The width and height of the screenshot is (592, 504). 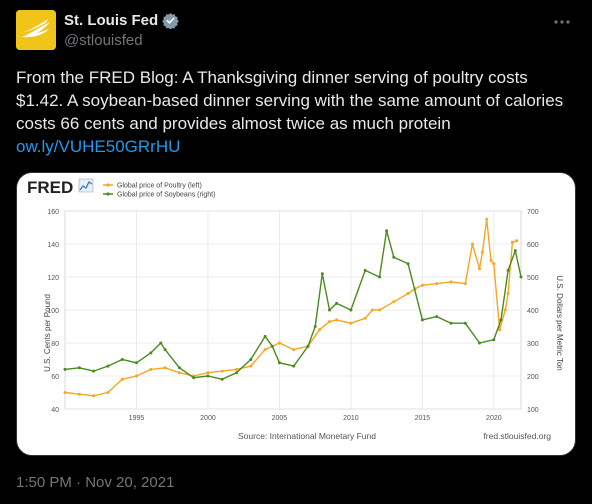 What do you see at coordinates (559, 322) in the screenshot?
I see `right-axis-label: U.S. Dollars per Metric Ton` at bounding box center [559, 322].